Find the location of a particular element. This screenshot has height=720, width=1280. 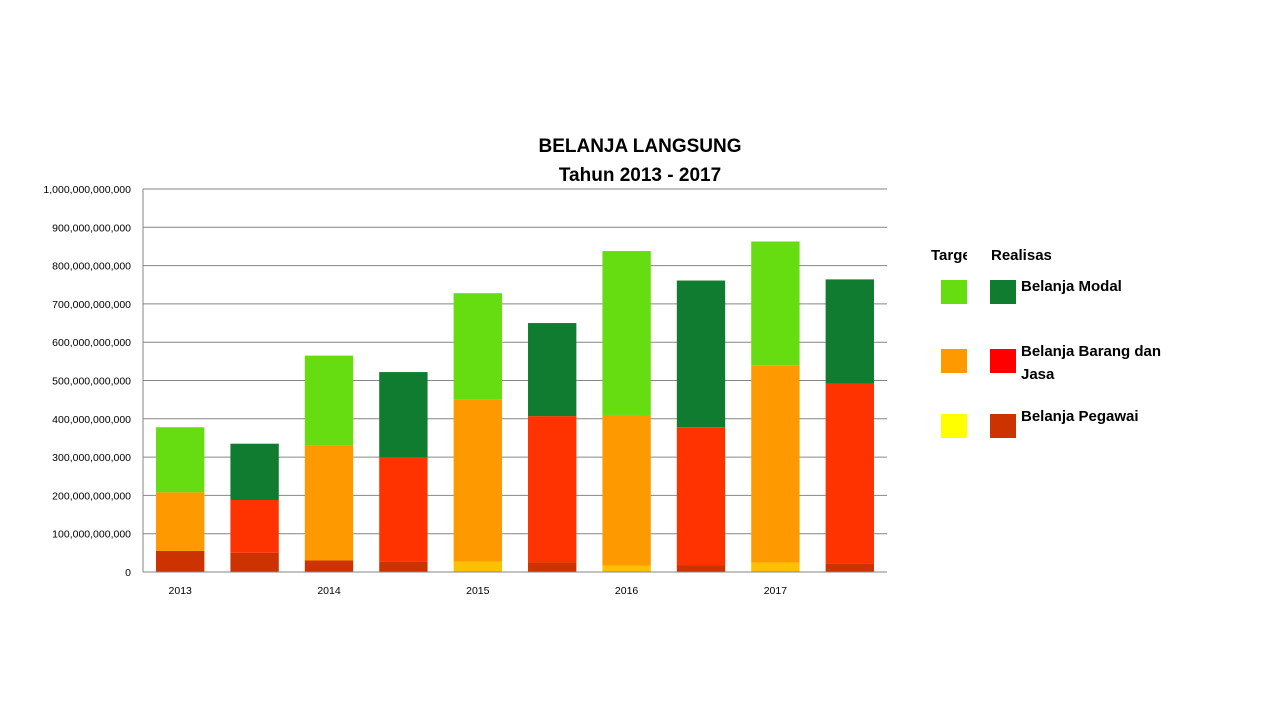

bar-target-belanja-pegawai-2017 is located at coordinates (775, 567).